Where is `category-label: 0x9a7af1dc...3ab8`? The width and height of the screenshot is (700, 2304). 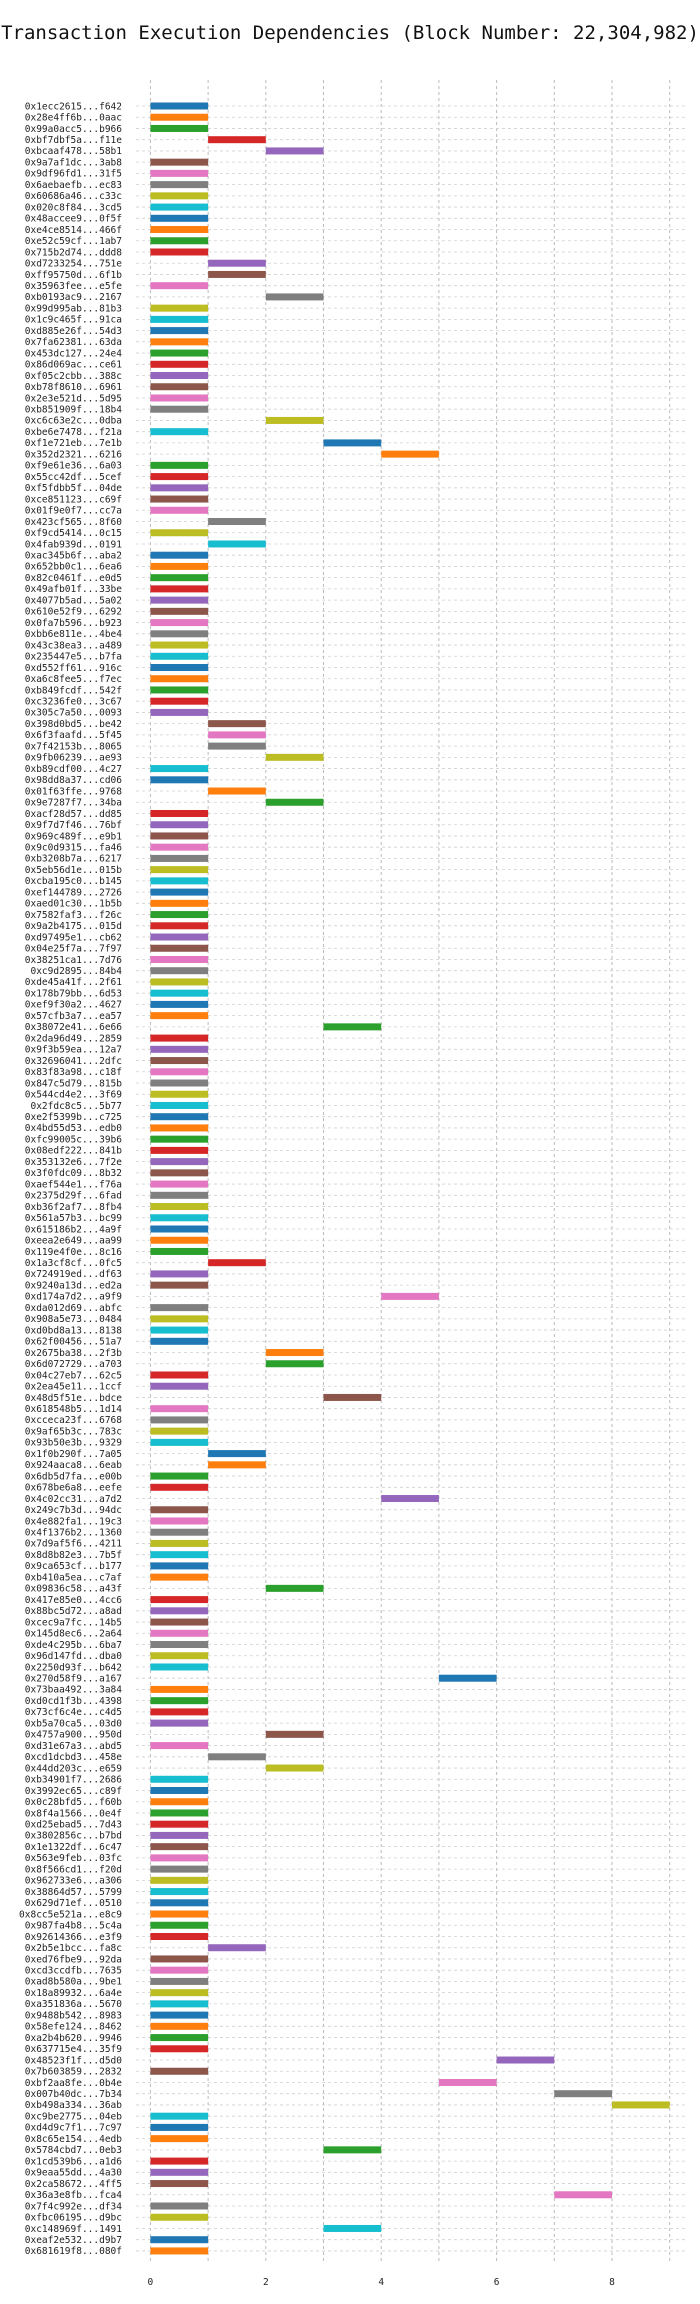 category-label: 0x9a7af1dc...3ab8 is located at coordinates (74, 162).